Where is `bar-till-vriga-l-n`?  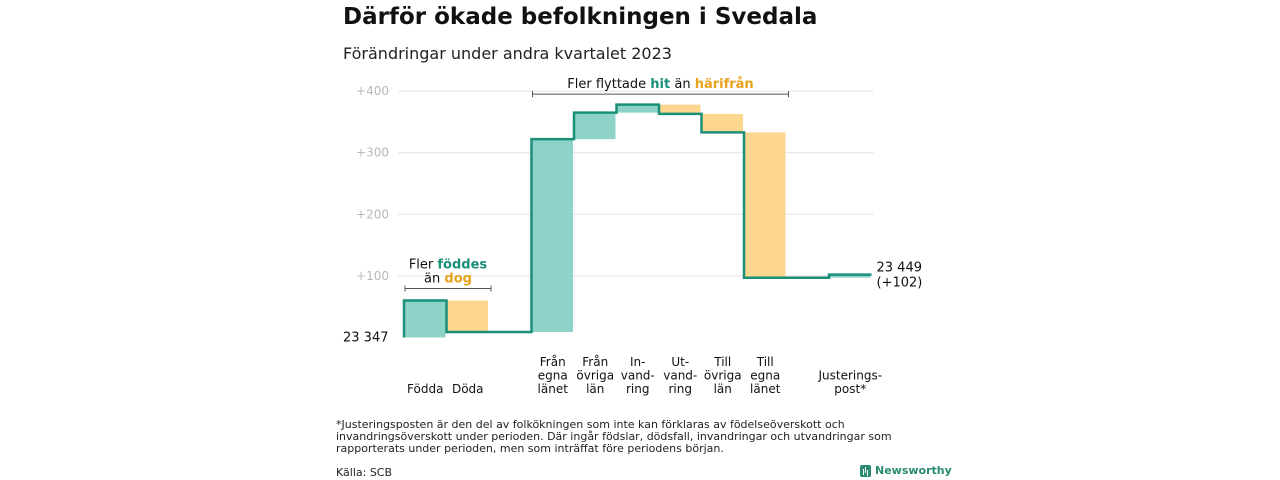 bar-till-vriga-l-n is located at coordinates (722, 123).